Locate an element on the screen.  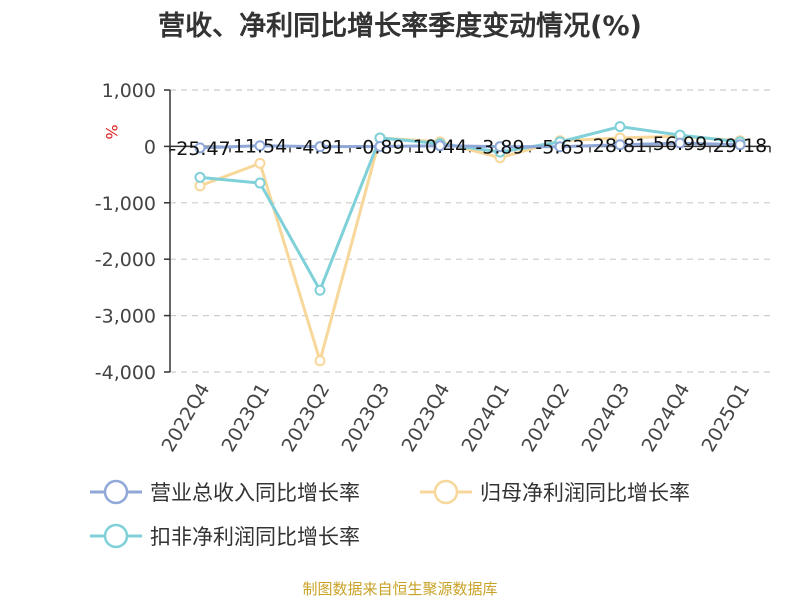
data-label: 56.99 is located at coordinates (680, 144).